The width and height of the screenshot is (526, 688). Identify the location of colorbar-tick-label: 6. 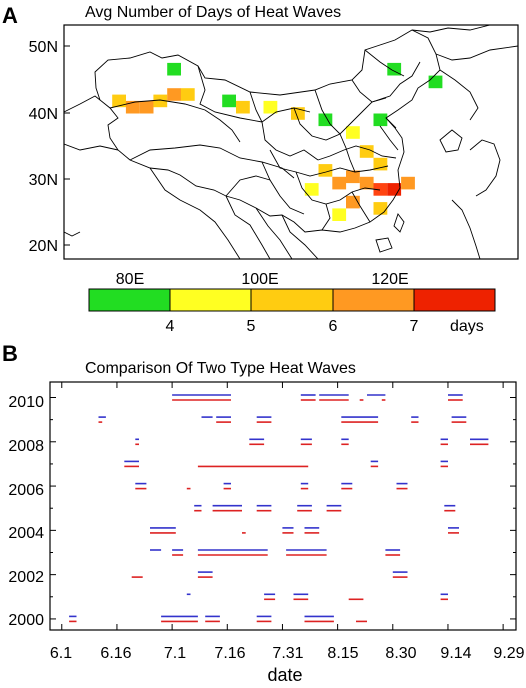
(333, 326).